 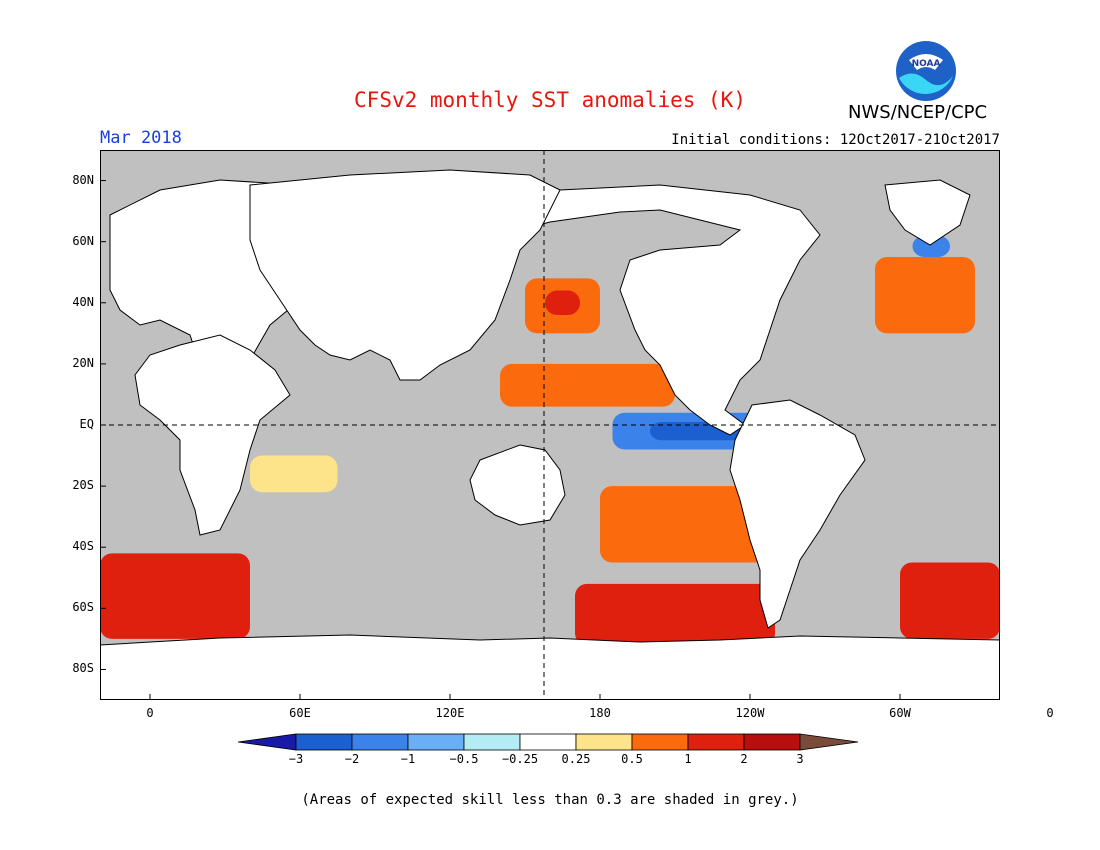 What do you see at coordinates (464, 759) in the screenshot?
I see `colorbar-tick-label: −0.5` at bounding box center [464, 759].